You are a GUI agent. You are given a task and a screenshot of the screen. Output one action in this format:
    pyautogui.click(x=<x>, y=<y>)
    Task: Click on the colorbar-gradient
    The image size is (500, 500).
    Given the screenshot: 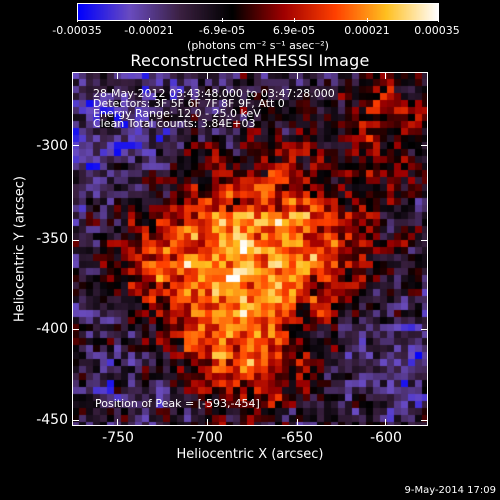 What is the action you would take?
    pyautogui.click(x=258, y=12)
    